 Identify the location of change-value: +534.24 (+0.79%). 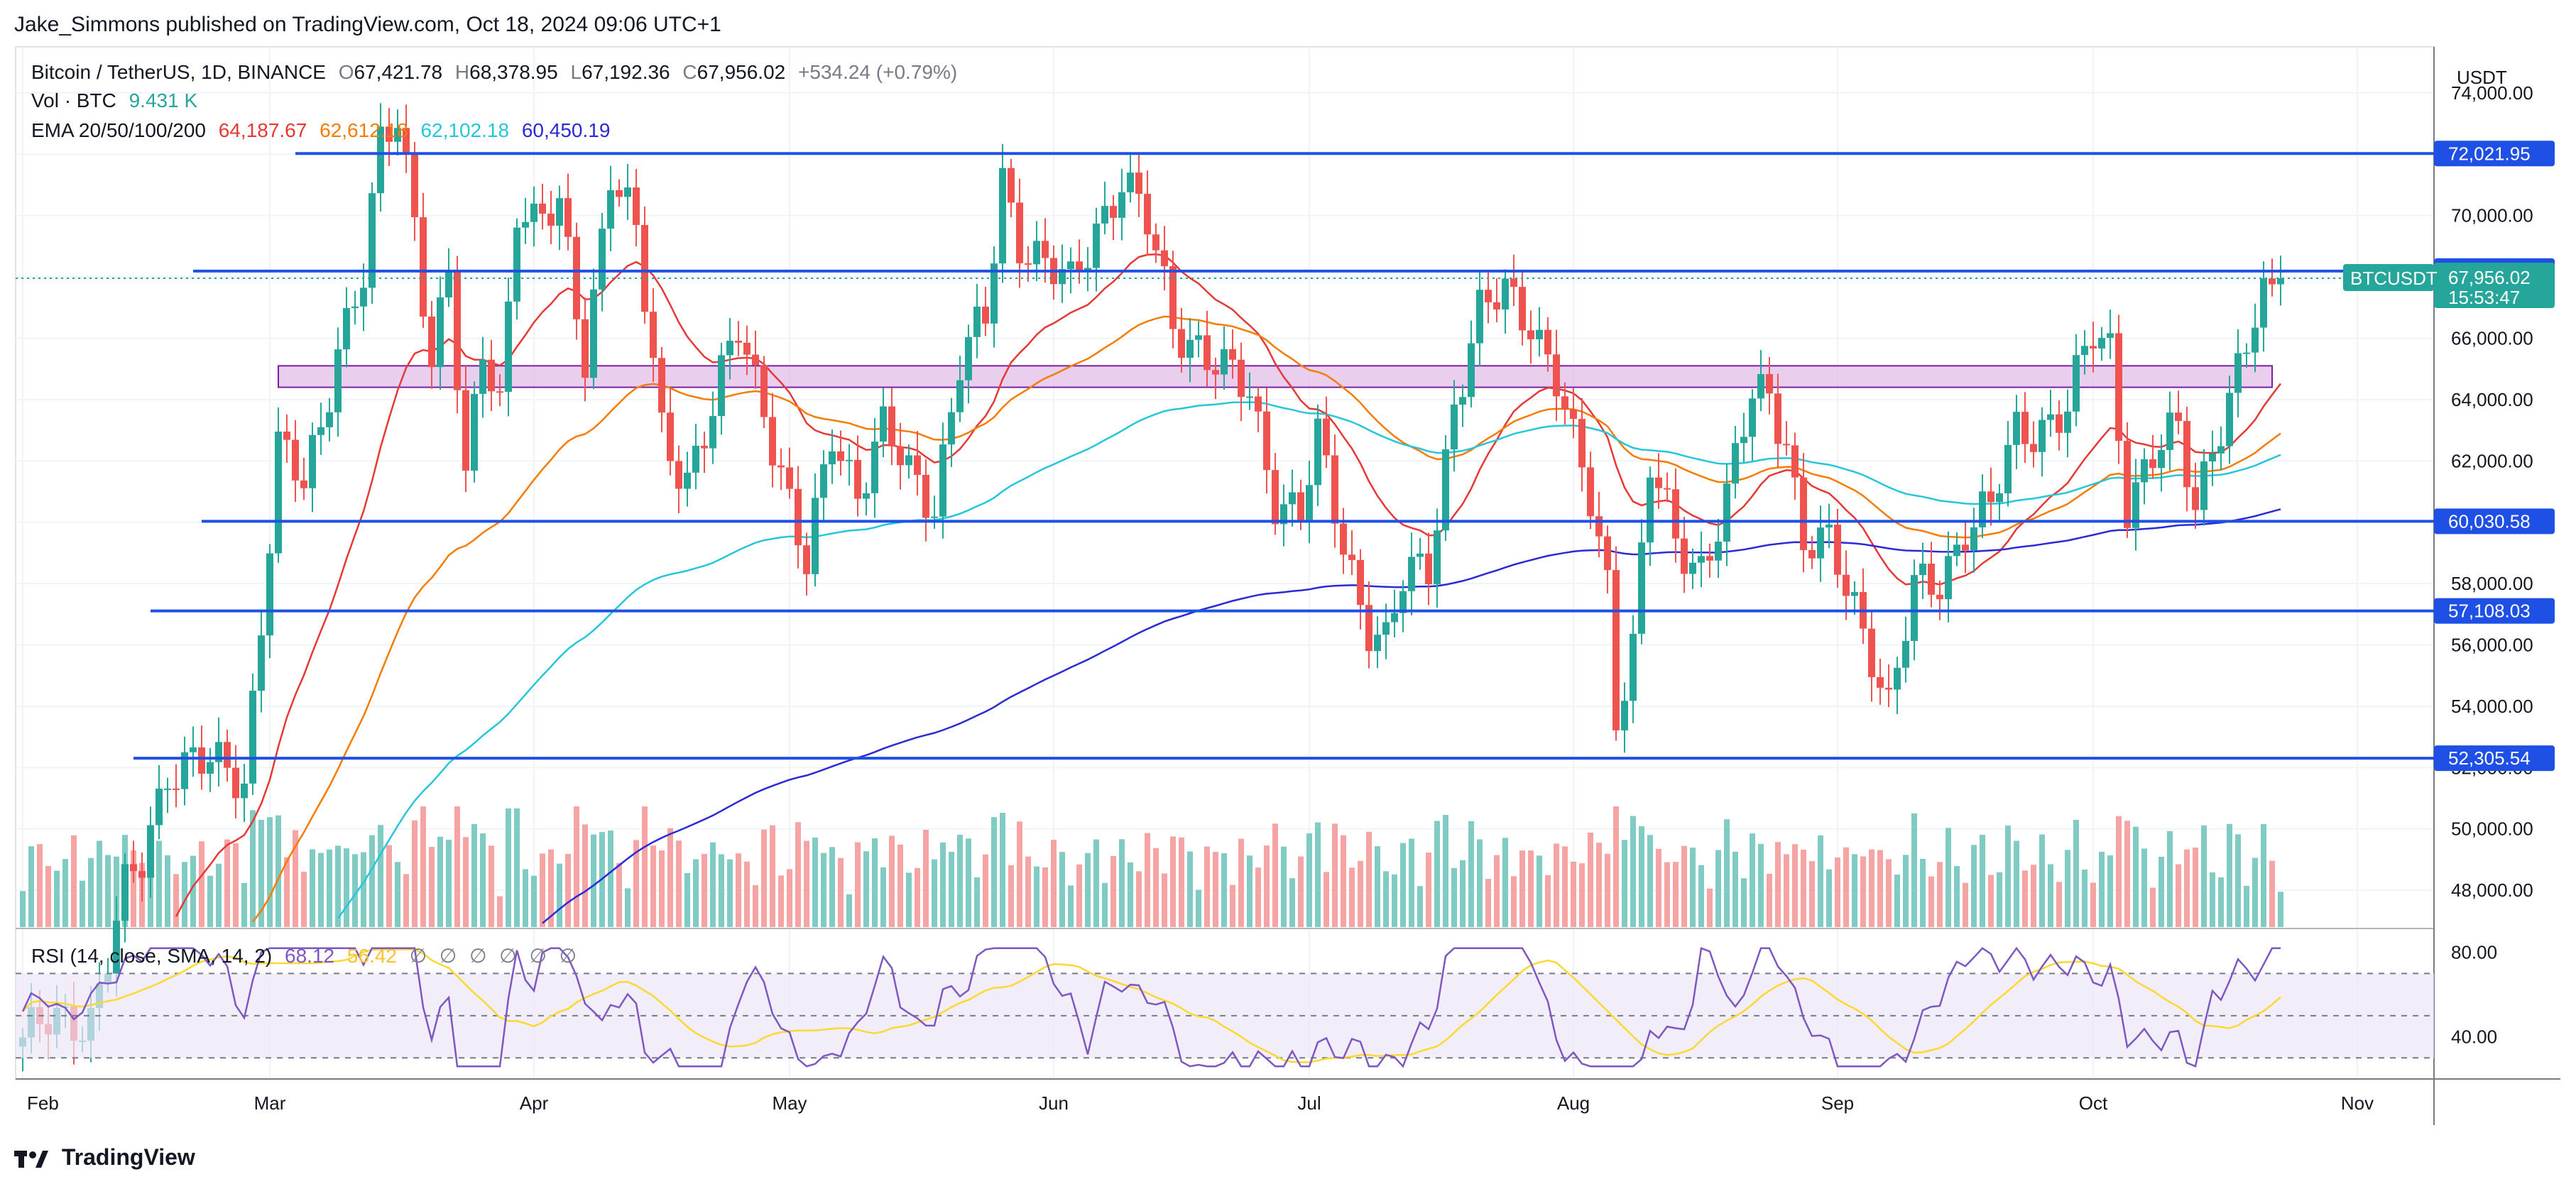
(878, 72).